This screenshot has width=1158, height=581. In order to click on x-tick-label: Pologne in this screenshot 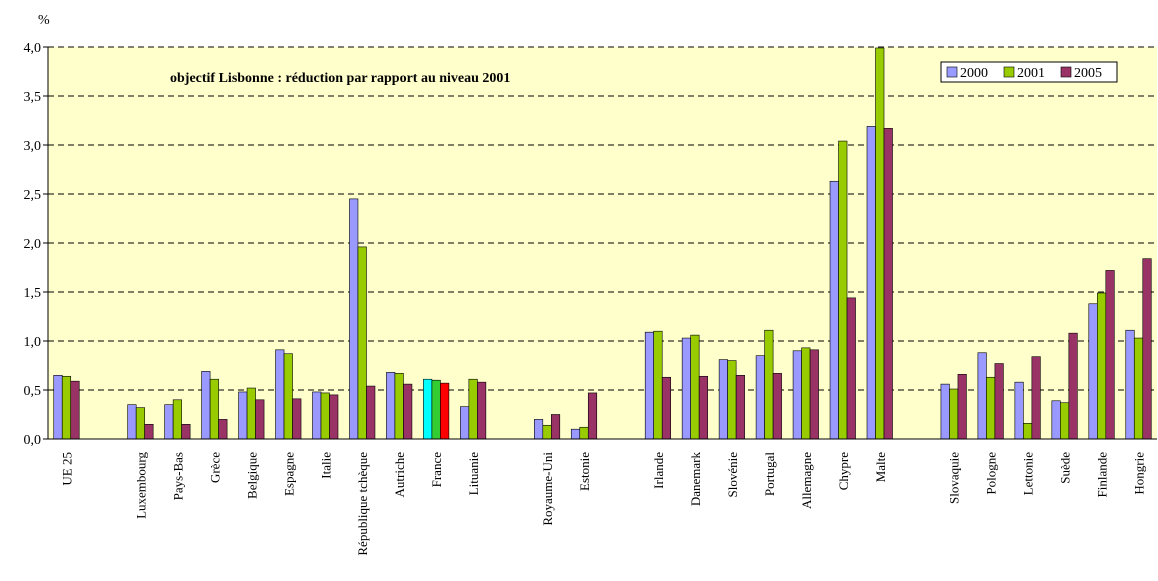, I will do `click(991, 473)`.